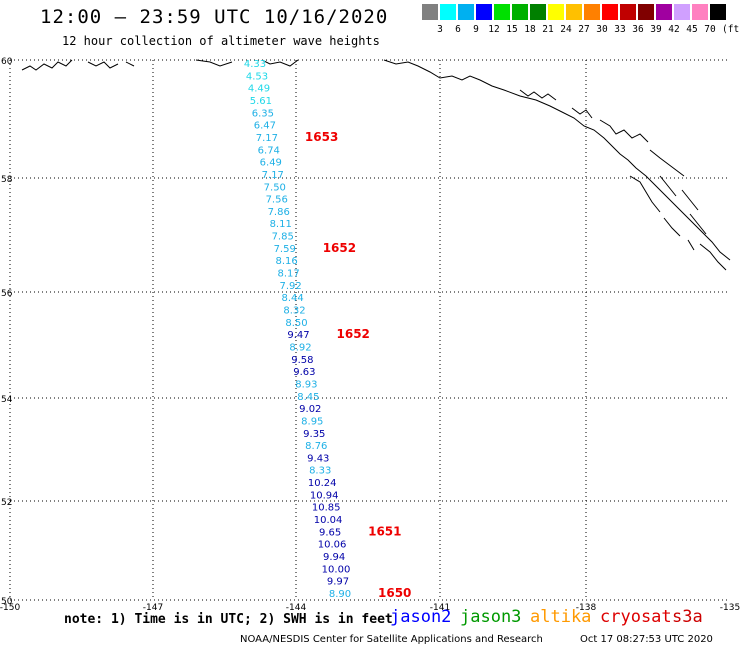 The width and height of the screenshot is (740, 650). What do you see at coordinates (330, 532) in the screenshot?
I see `wave-height-label: 9.65` at bounding box center [330, 532].